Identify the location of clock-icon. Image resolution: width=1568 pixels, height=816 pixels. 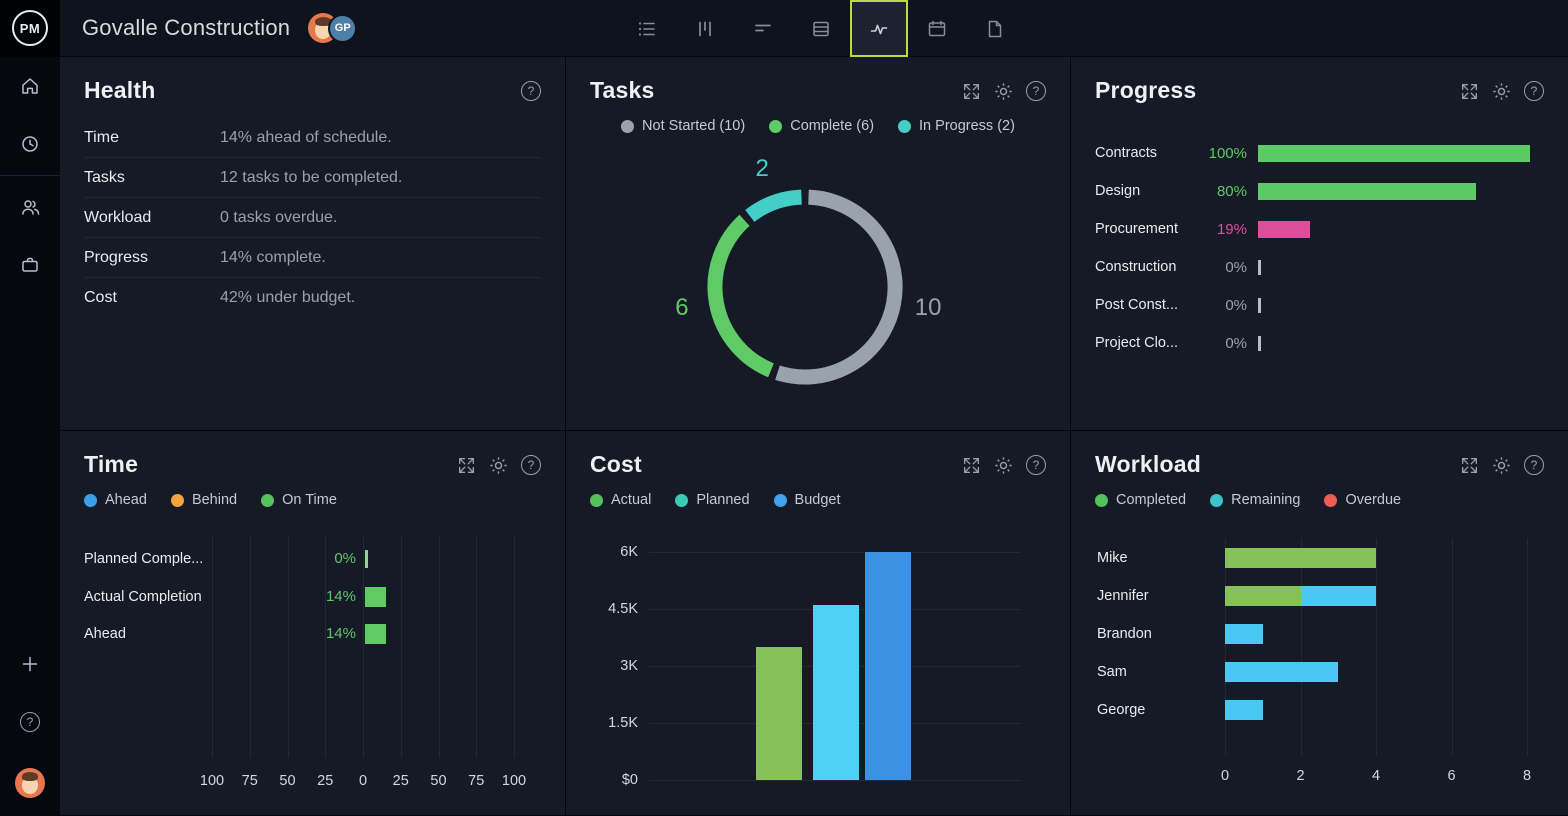
(30, 144).